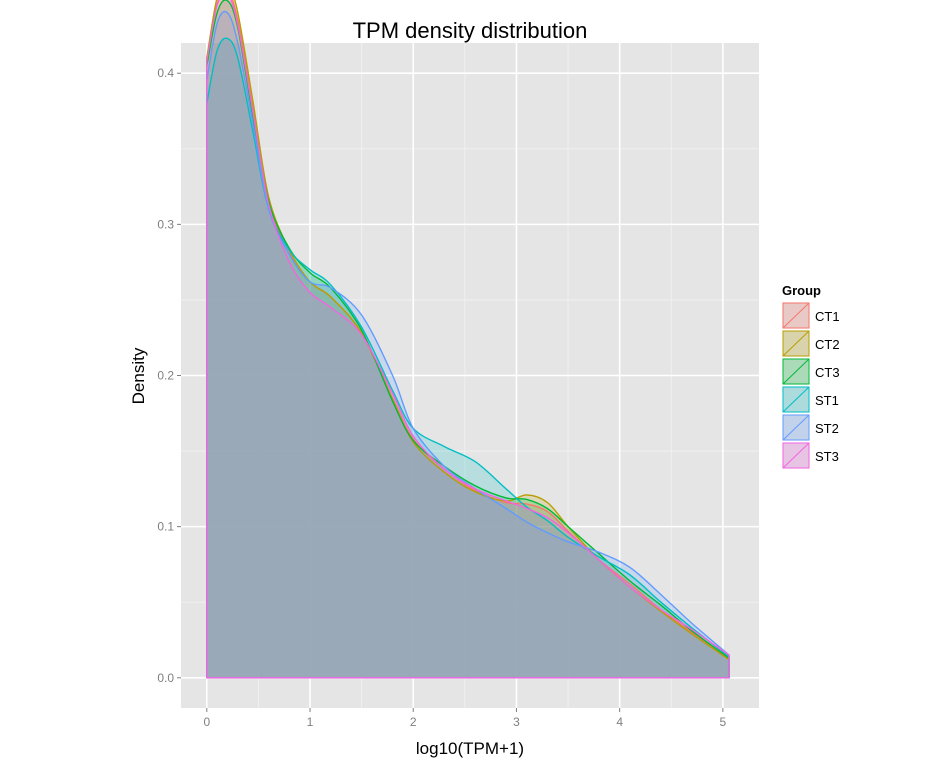 This screenshot has width=940, height=763. I want to click on legend-label-ct3: CT3, so click(827, 372).